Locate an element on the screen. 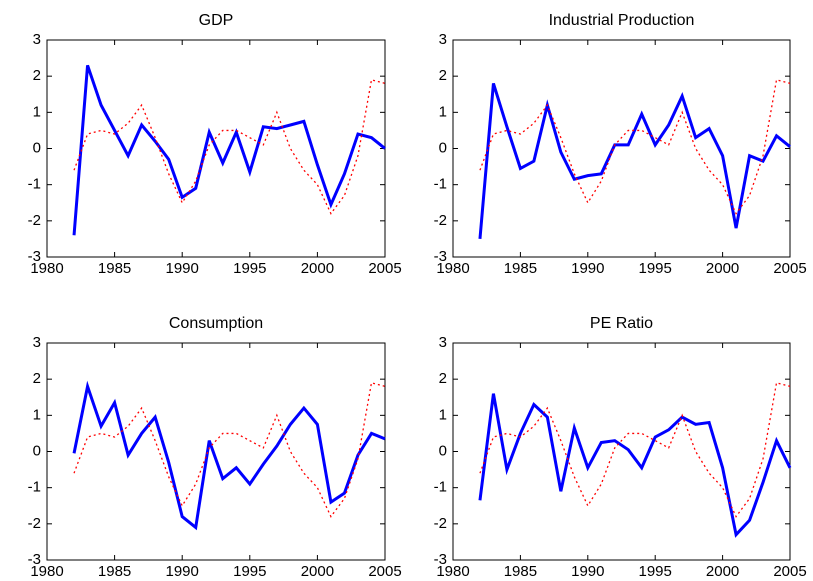 The height and width of the screenshot is (581, 813). chart-title: Consumption is located at coordinates (216, 323).